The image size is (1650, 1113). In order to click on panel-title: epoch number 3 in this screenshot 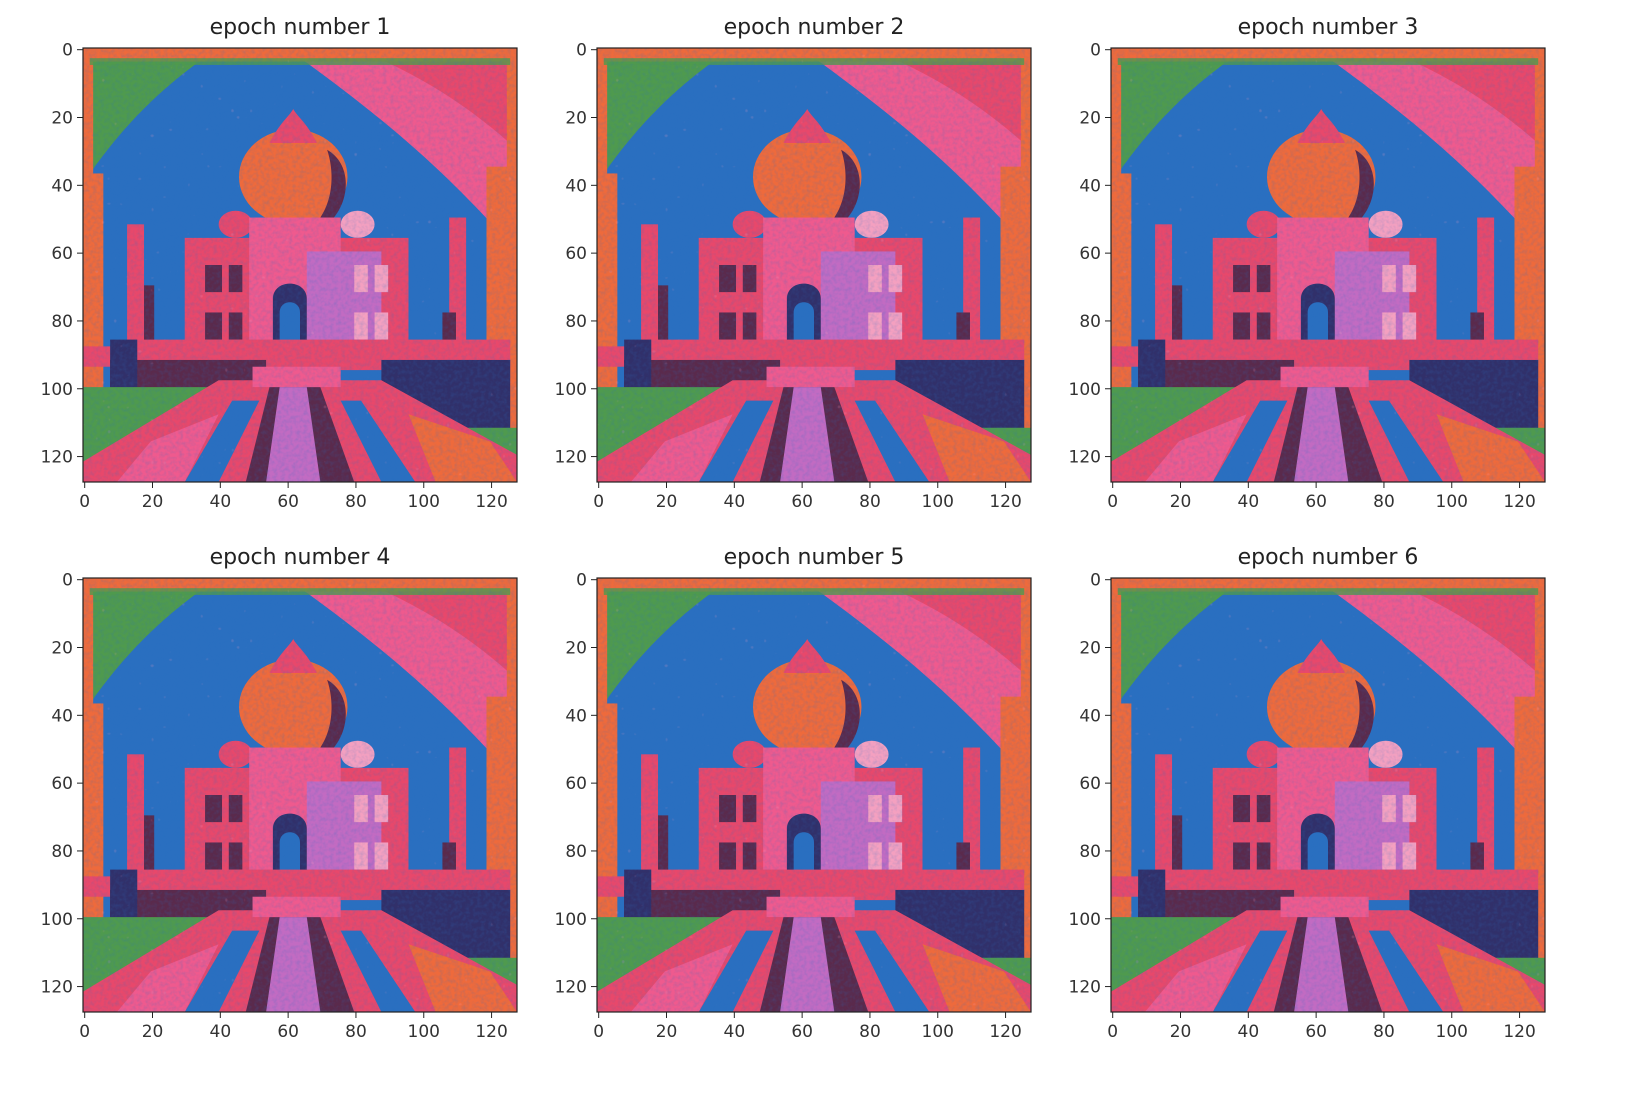, I will do `click(1328, 27)`.